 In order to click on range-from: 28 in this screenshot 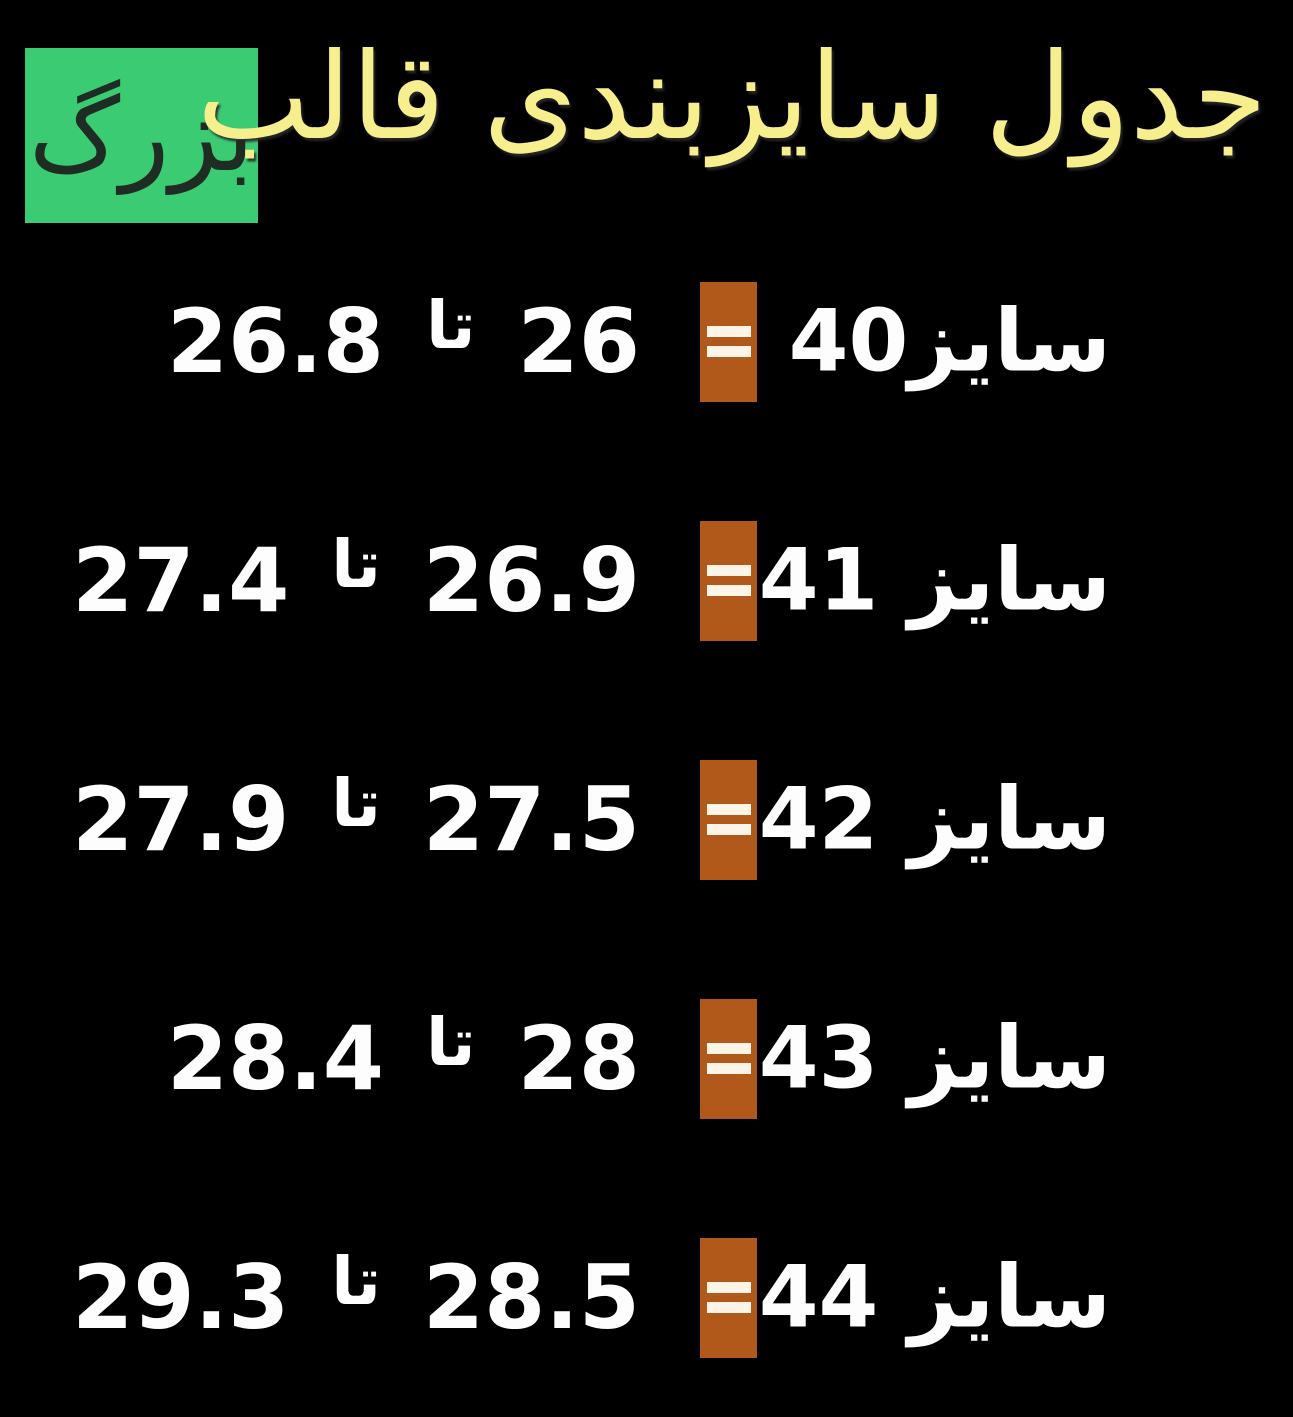, I will do `click(578, 1058)`.